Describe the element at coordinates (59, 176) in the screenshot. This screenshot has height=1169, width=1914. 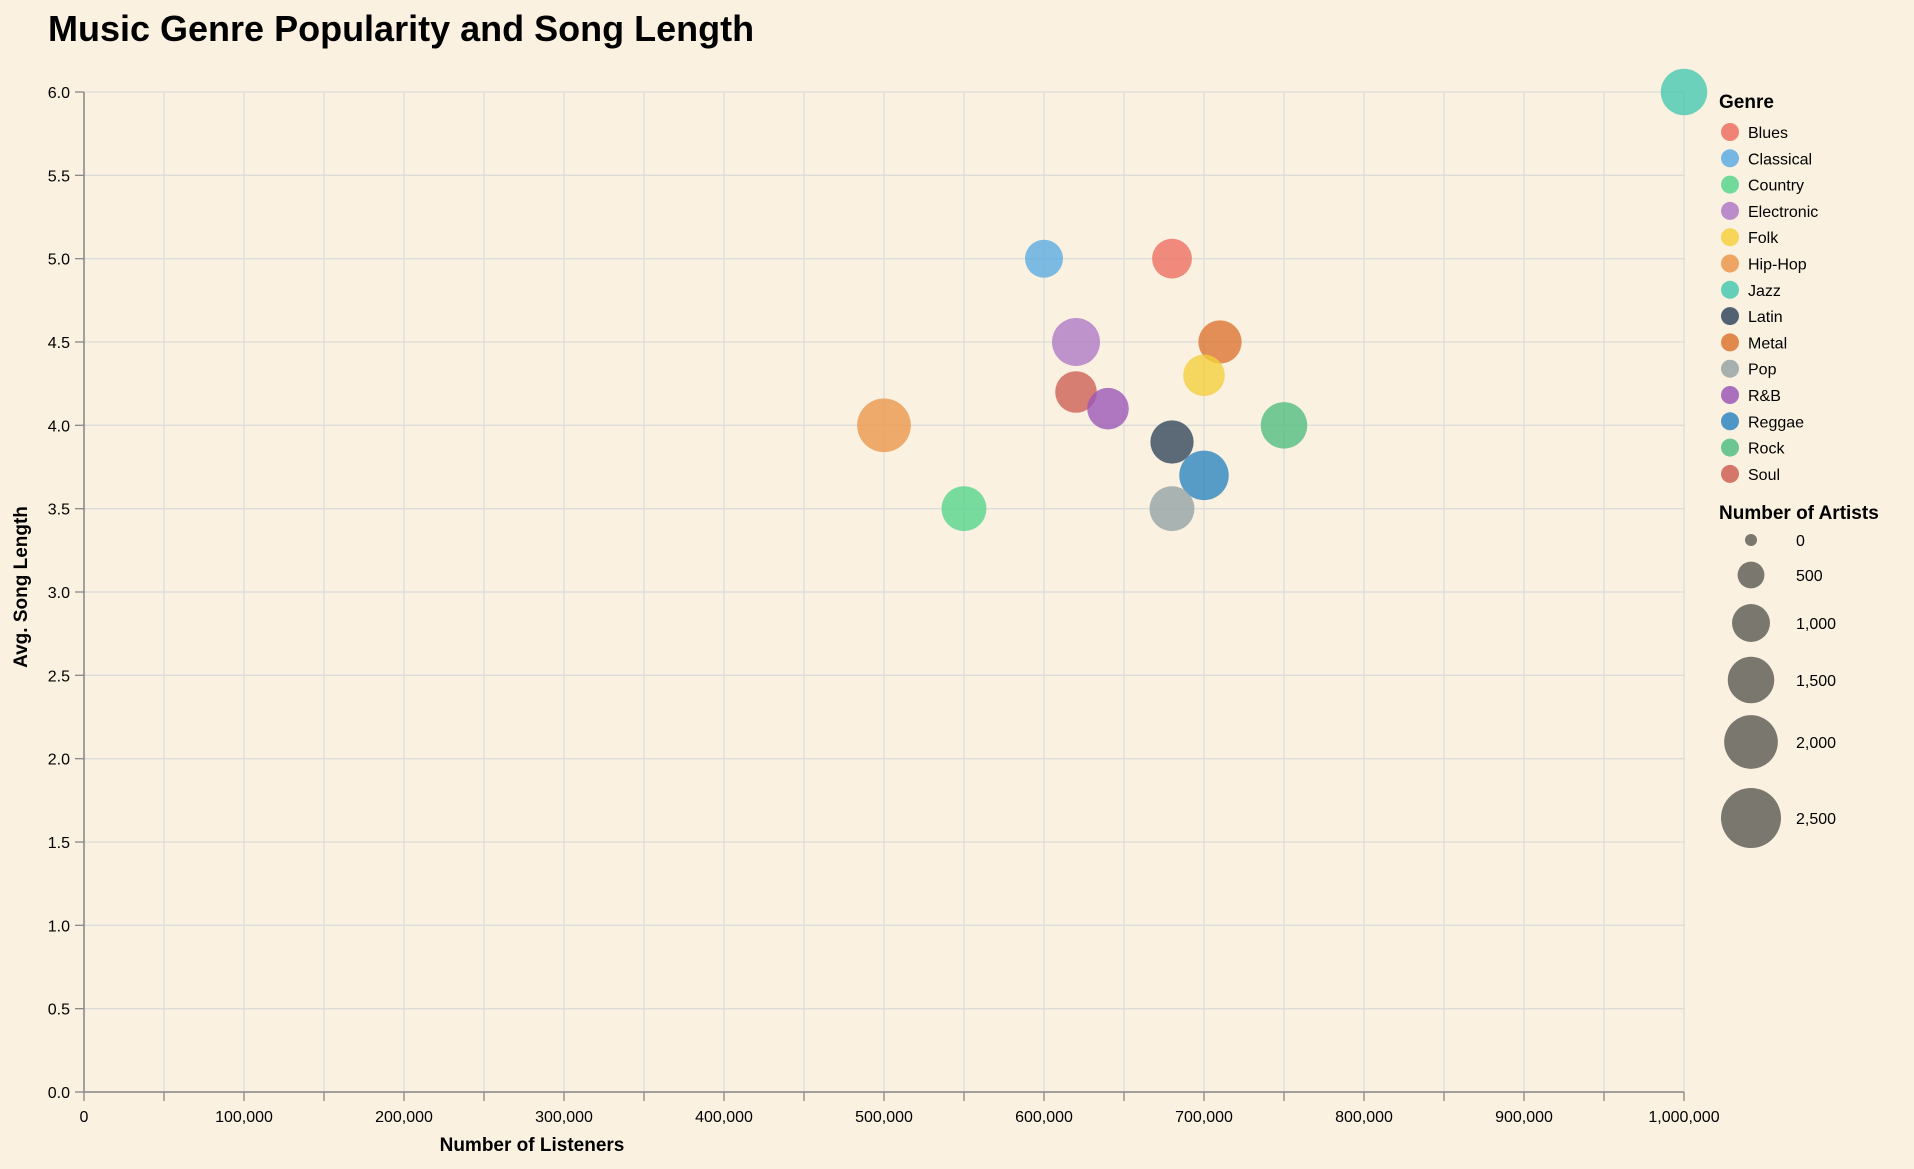
I see `y-tick-label: 5.5` at that location.